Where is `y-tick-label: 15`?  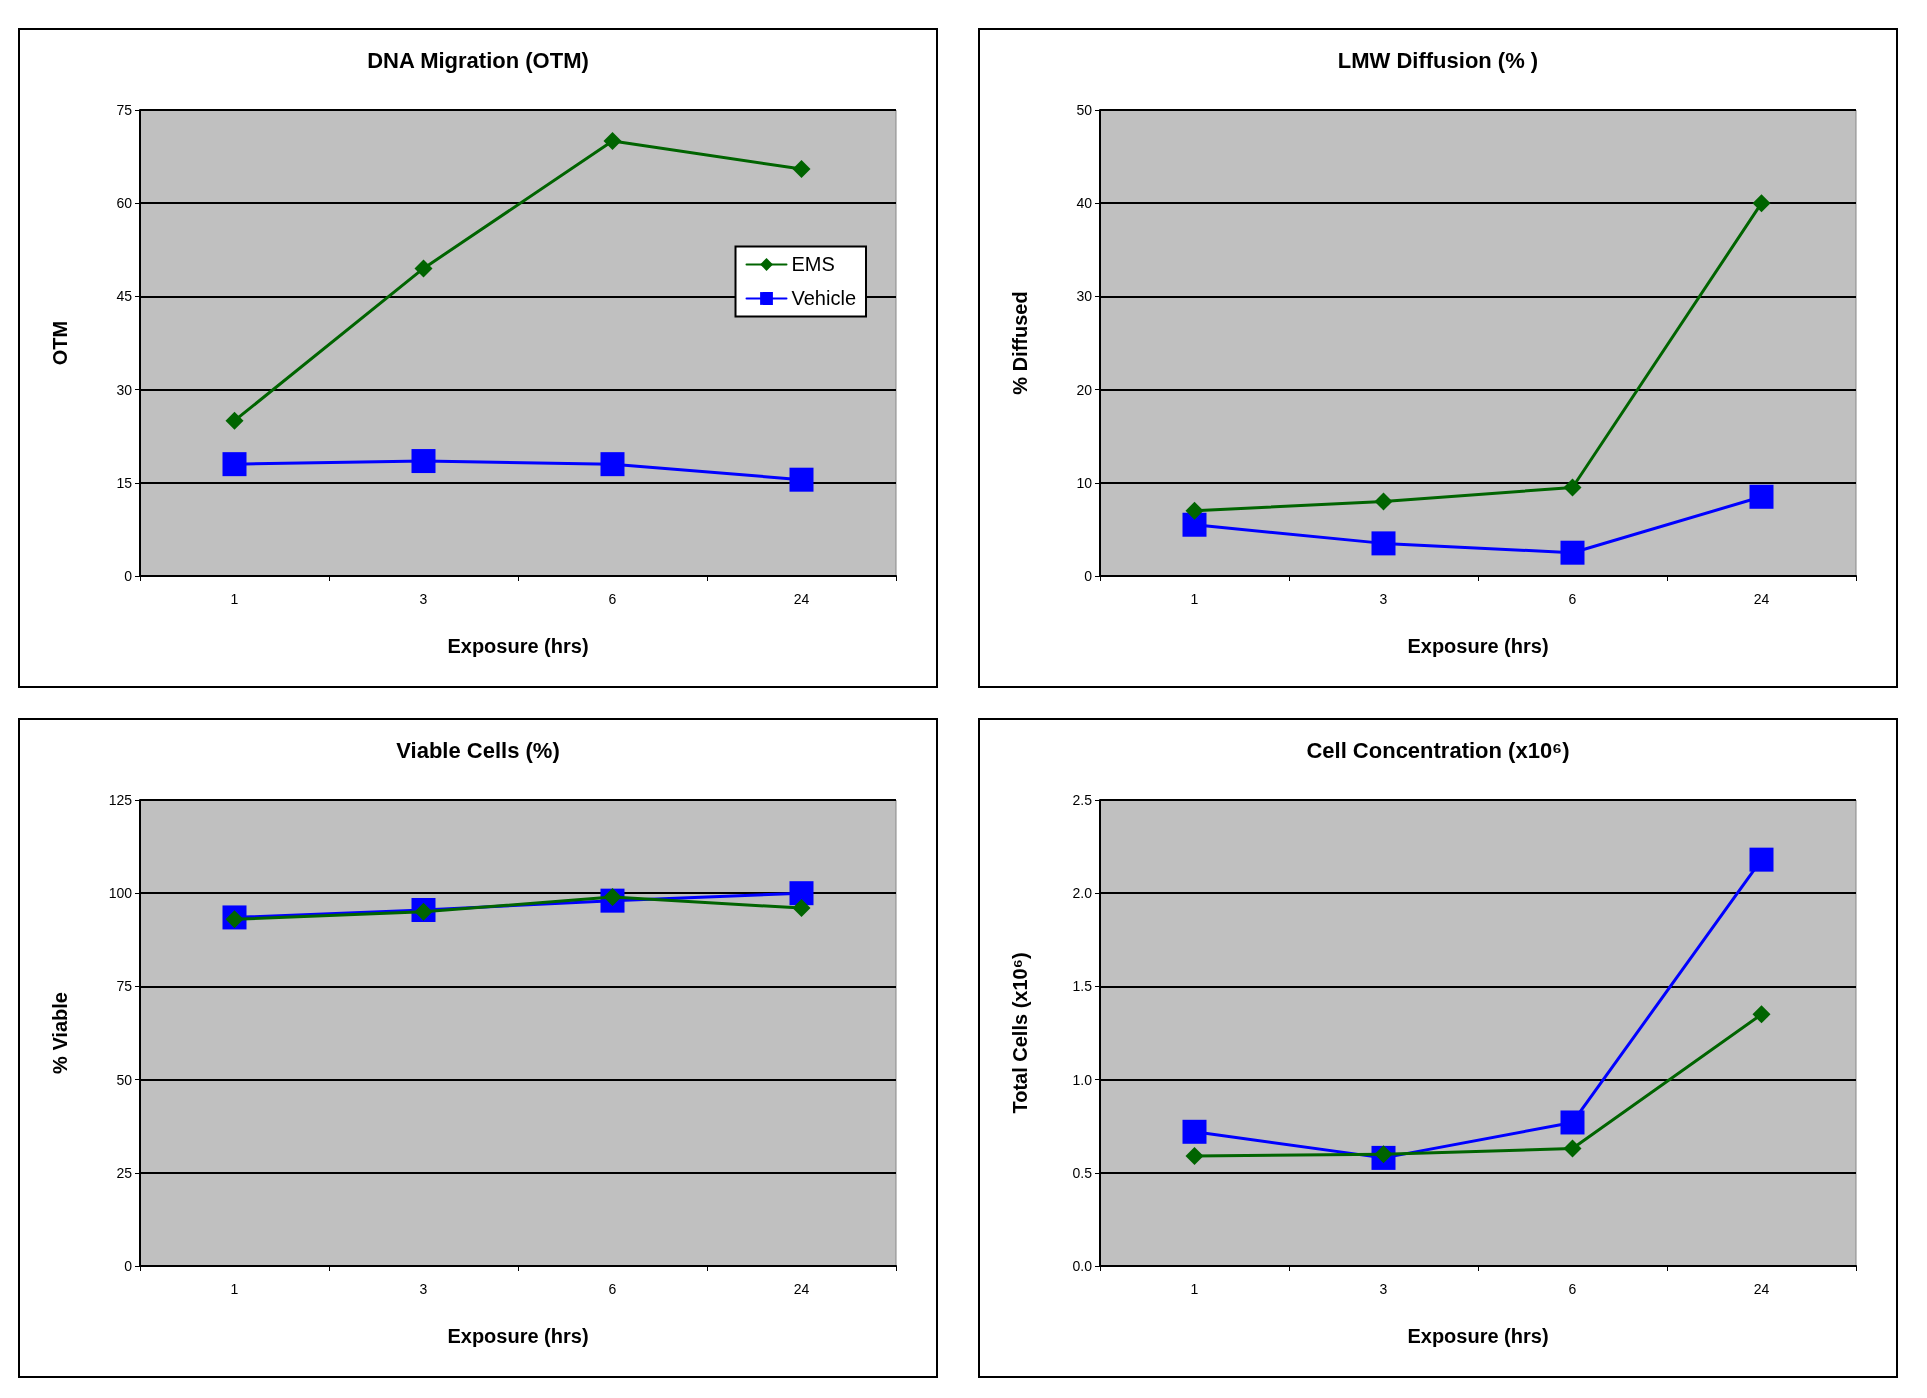 y-tick-label: 15 is located at coordinates (124, 482).